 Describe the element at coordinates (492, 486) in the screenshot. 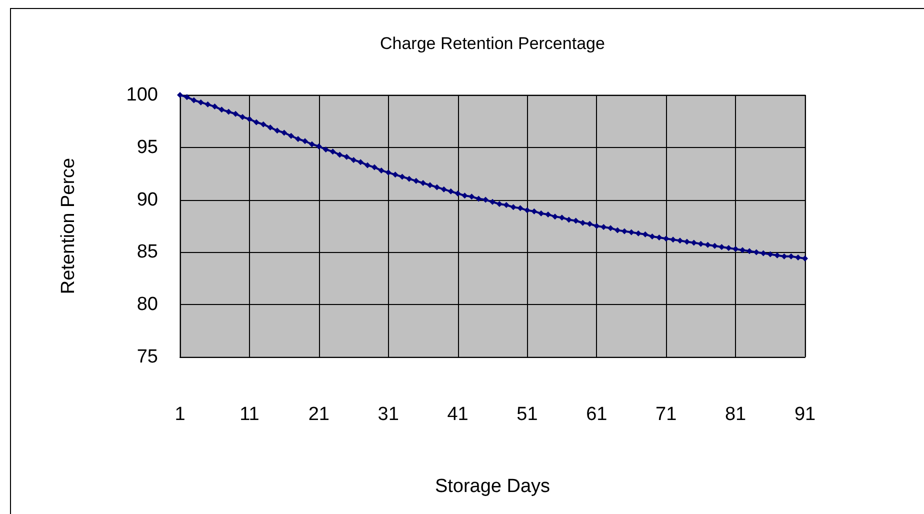

I see `x-axis-title: Storage Days` at that location.